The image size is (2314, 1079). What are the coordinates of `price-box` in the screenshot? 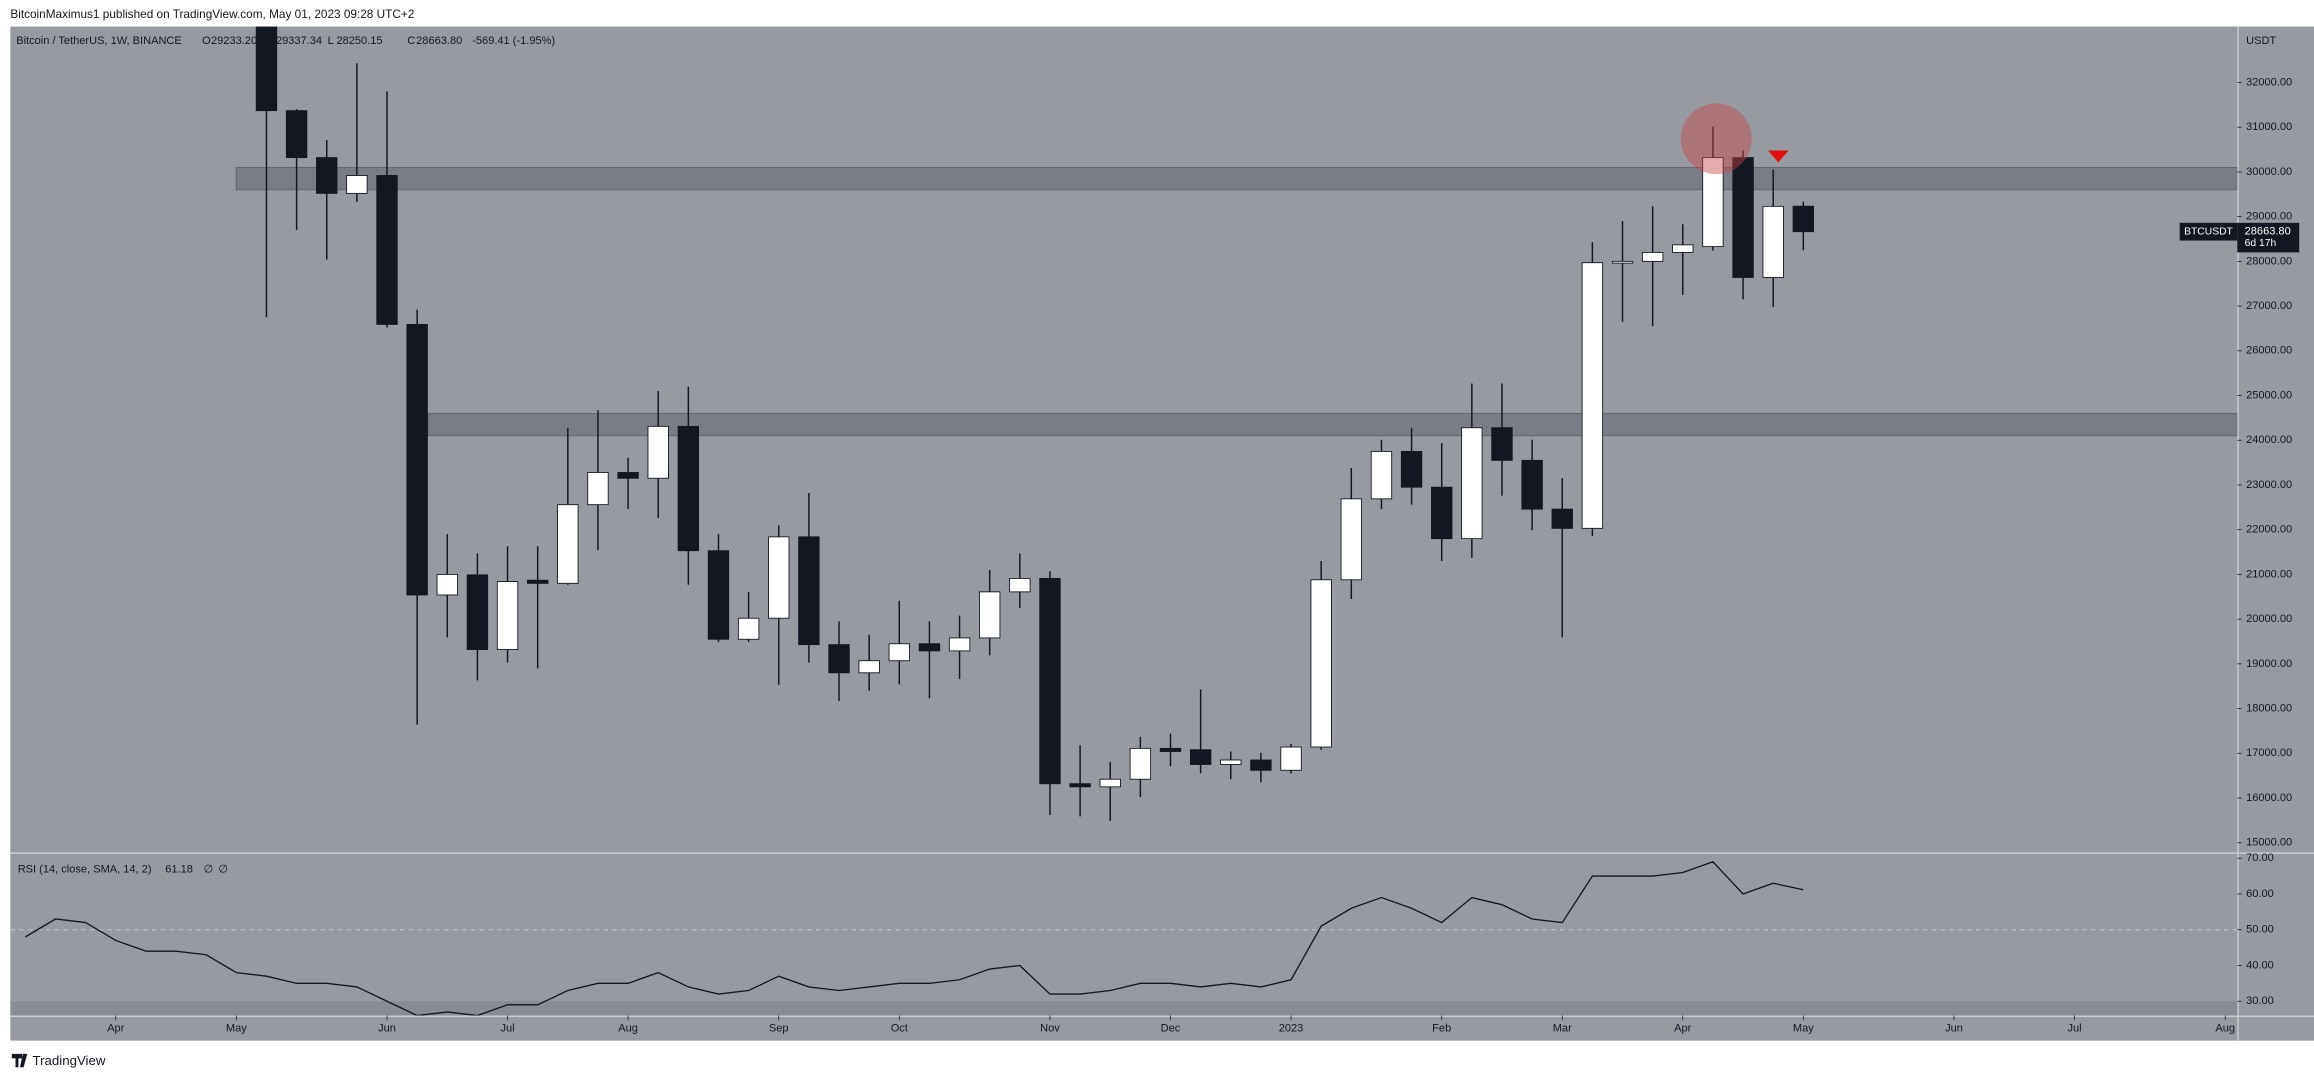 It's located at (2268, 237).